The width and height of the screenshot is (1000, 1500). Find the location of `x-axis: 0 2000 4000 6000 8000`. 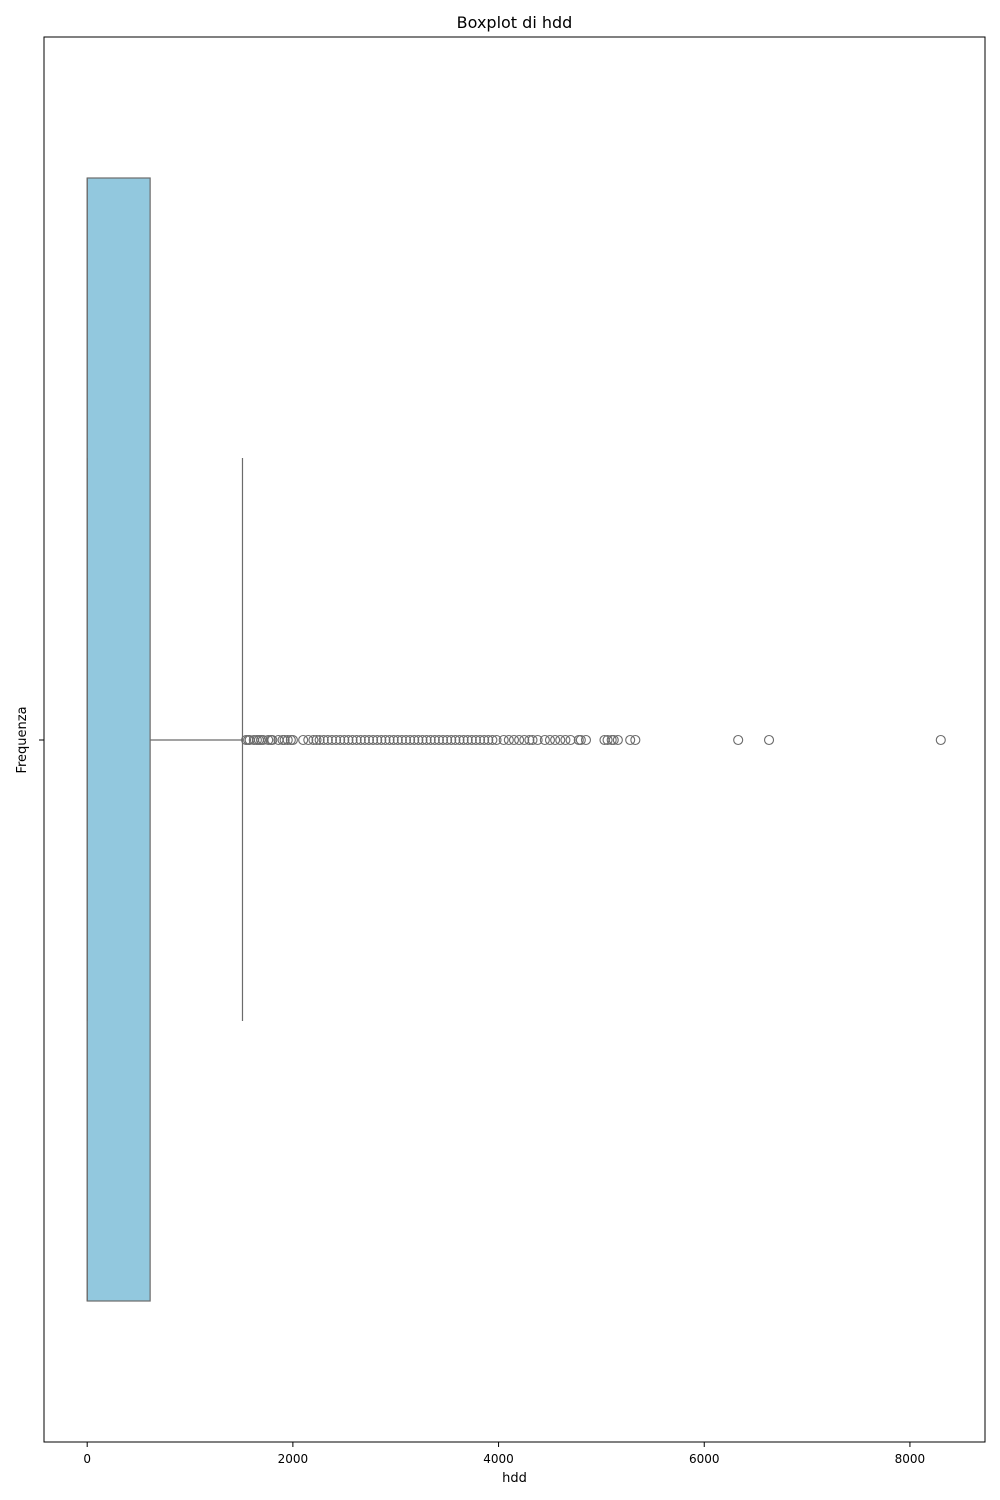

x-axis: 0 2000 4000 6000 8000 is located at coordinates (504, 1454).